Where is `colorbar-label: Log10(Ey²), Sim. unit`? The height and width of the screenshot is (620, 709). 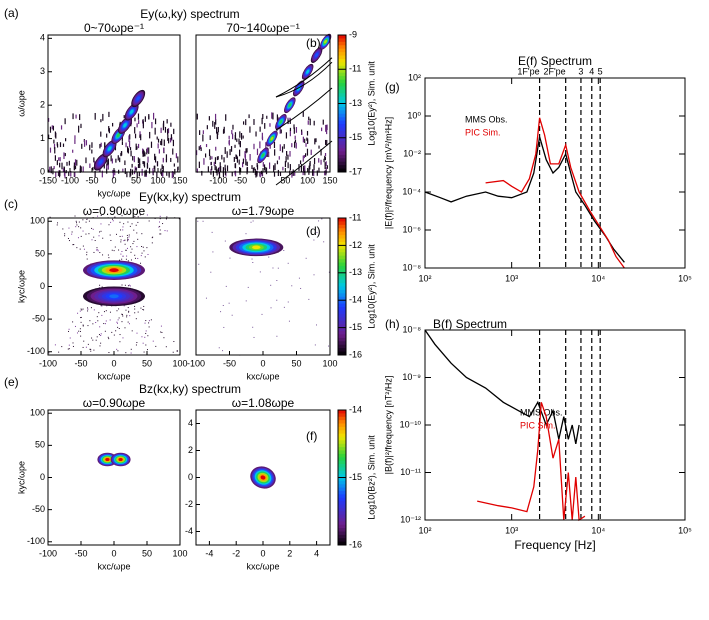 colorbar-label: Log10(Ey²), Sim. unit is located at coordinates (371, 103).